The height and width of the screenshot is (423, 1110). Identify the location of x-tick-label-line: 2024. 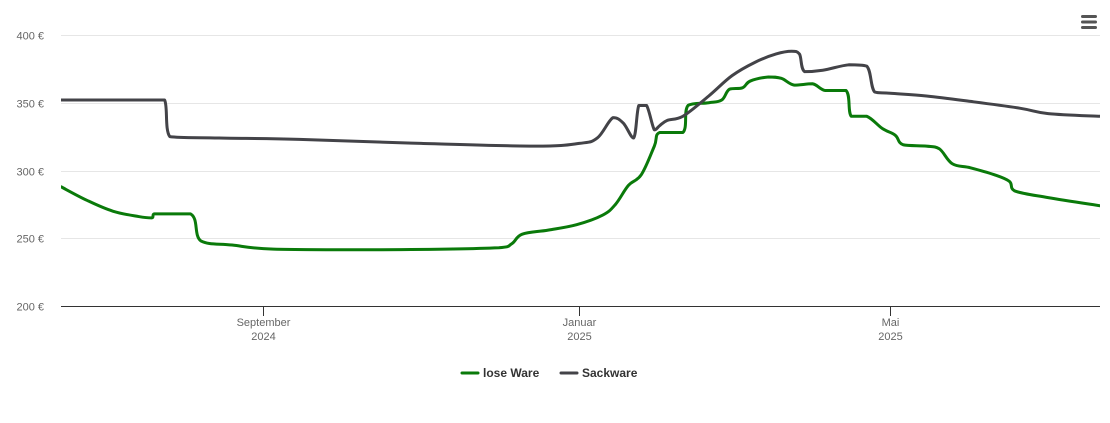
(263, 337).